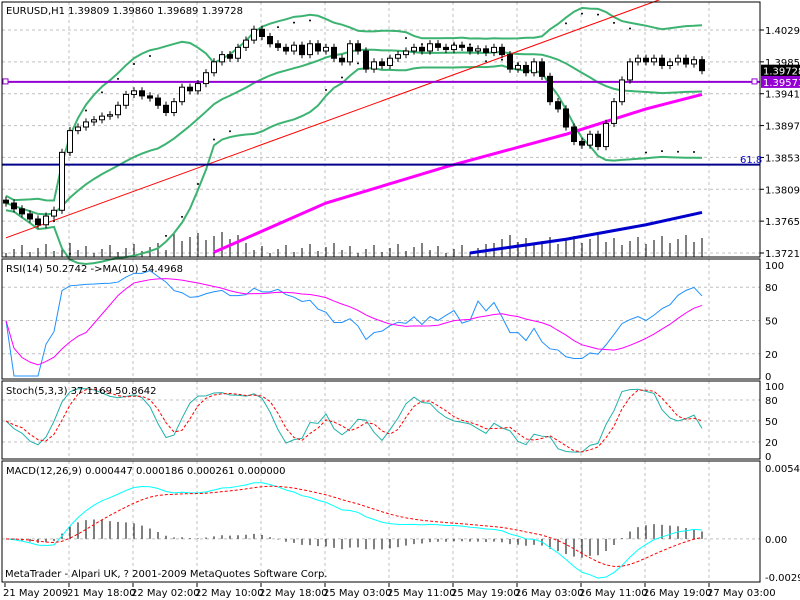 The height and width of the screenshot is (600, 800). I want to click on price-tick-label: 1.37650, so click(782, 222).